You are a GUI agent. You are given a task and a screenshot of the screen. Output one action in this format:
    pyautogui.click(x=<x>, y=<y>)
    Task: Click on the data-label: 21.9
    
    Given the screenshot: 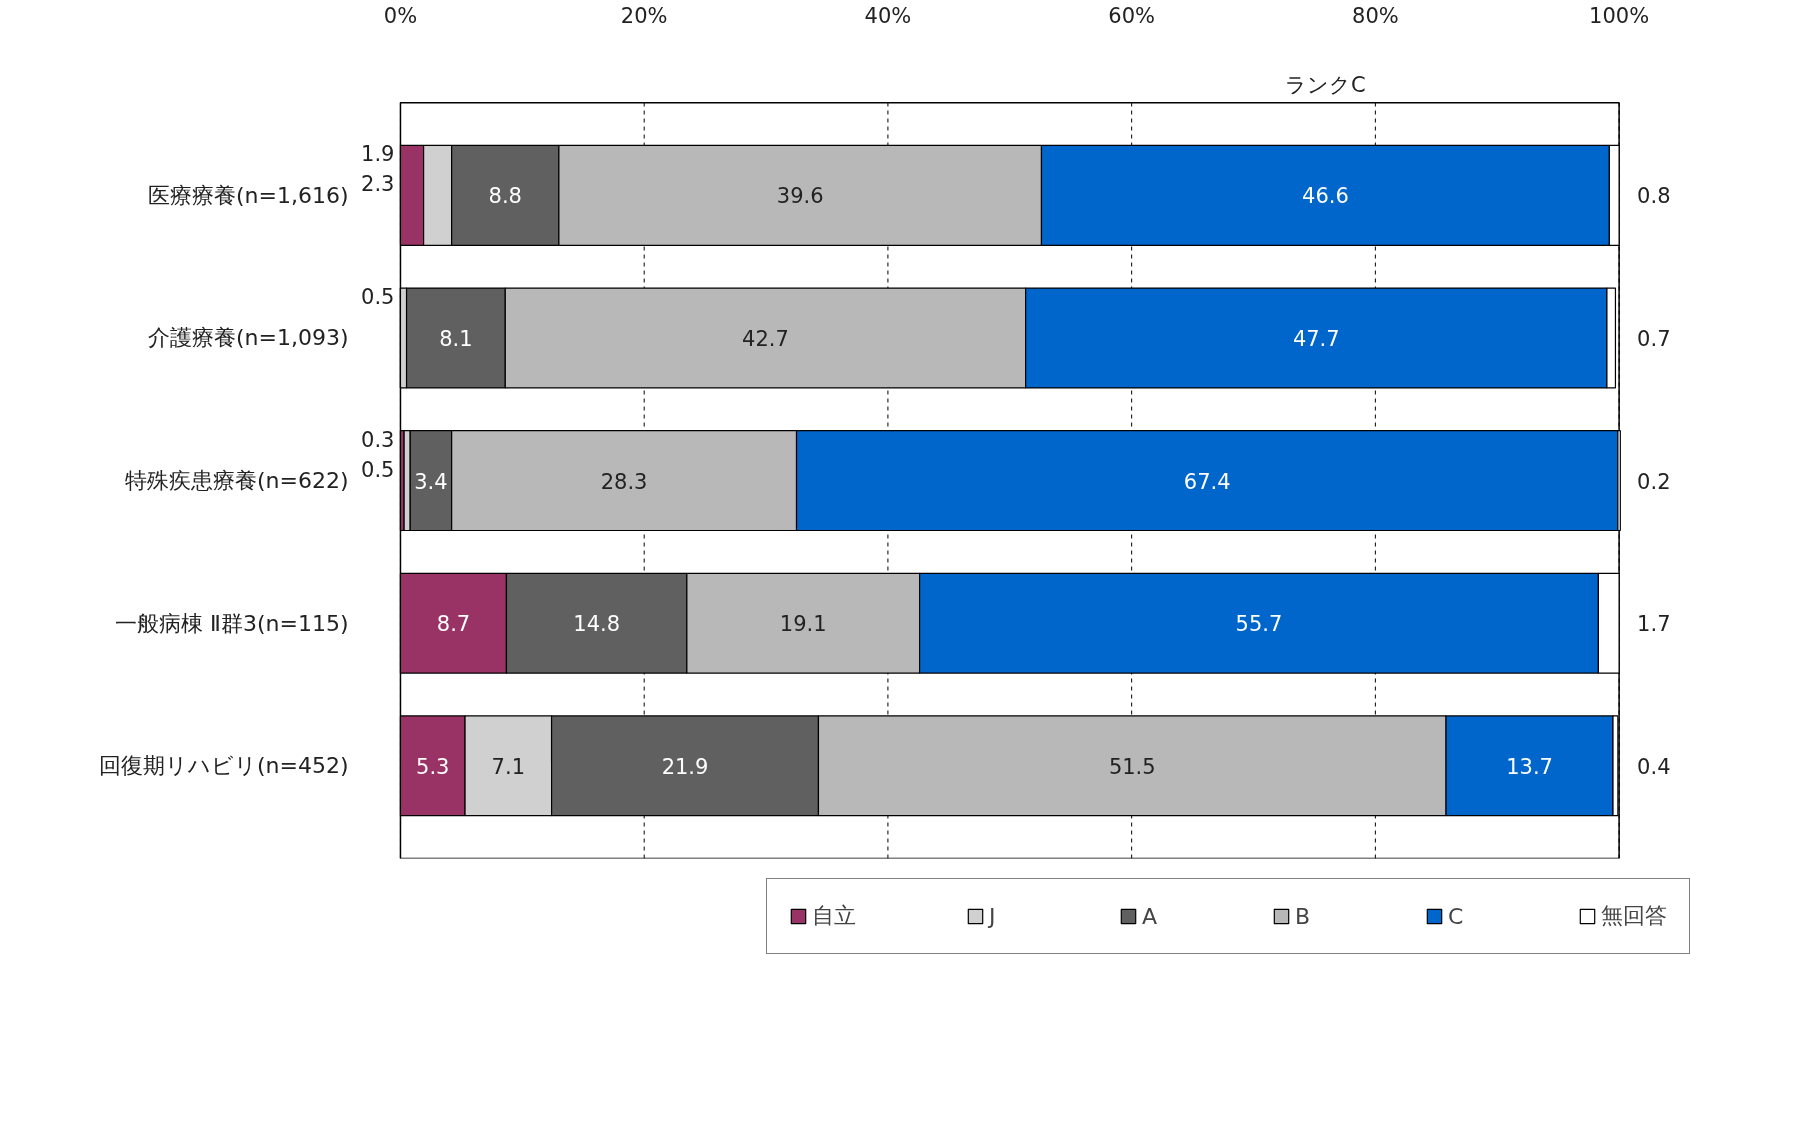 What is the action you would take?
    pyautogui.click(x=685, y=766)
    